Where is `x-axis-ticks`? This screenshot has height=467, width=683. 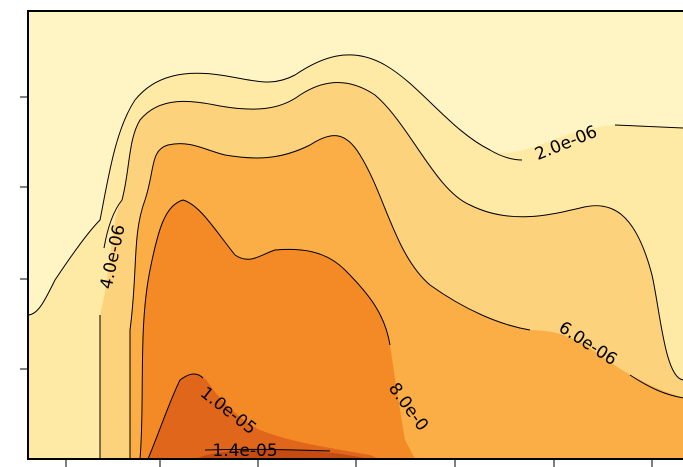 x-axis-ticks is located at coordinates (359, 463).